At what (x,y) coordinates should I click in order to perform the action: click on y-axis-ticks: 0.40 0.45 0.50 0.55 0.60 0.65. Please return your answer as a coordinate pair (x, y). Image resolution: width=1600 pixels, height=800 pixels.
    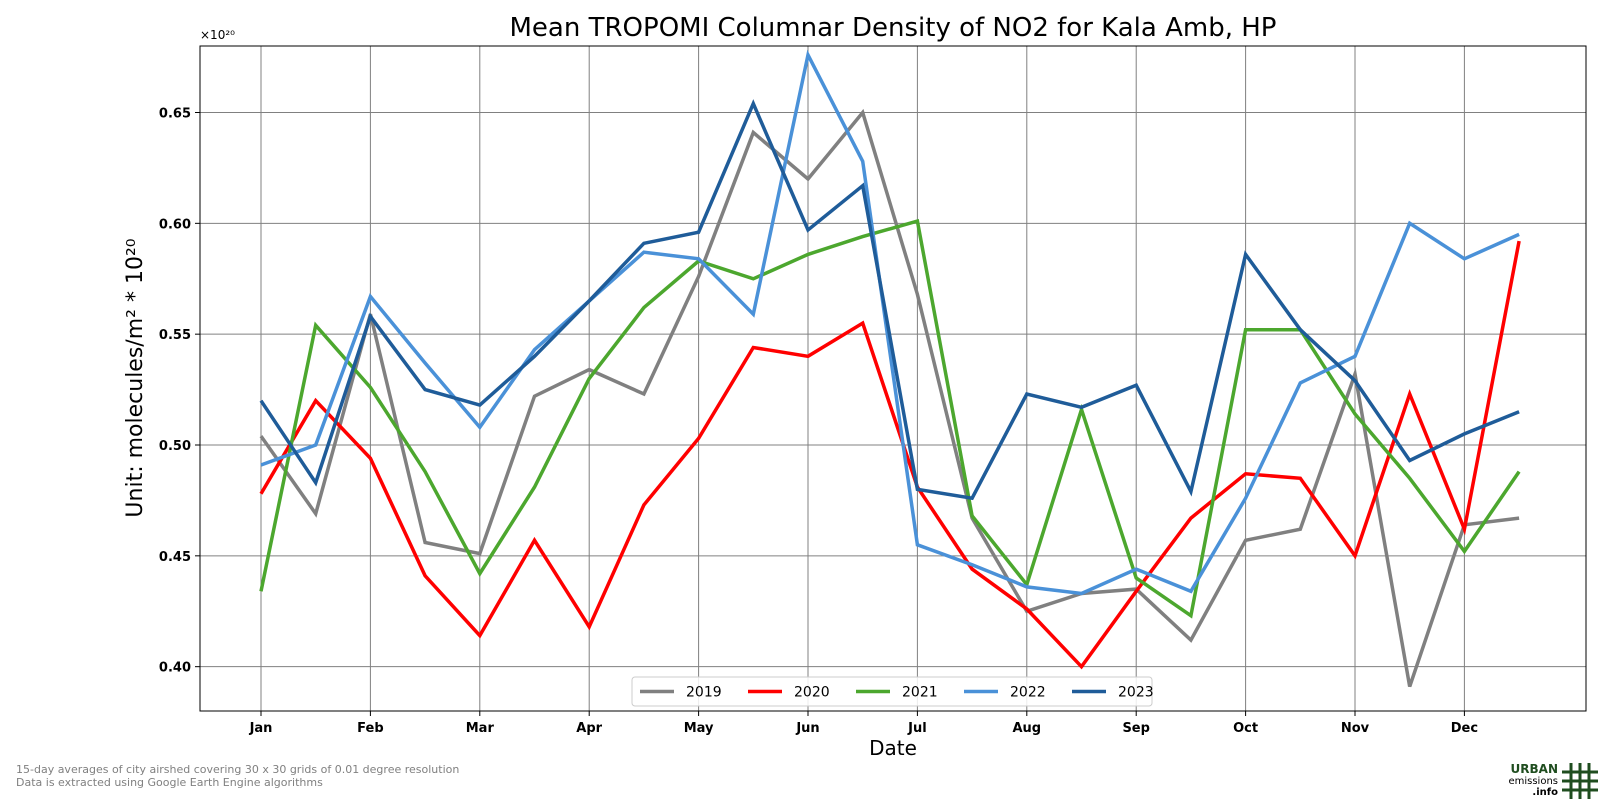
    Looking at the image, I should click on (179, 391).